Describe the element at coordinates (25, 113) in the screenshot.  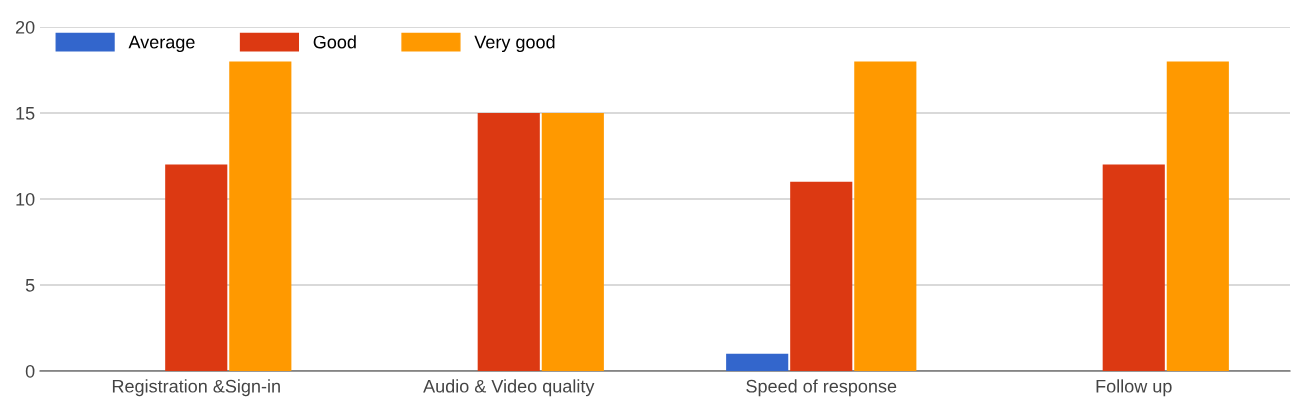
I see `y-tick-label: 15` at that location.